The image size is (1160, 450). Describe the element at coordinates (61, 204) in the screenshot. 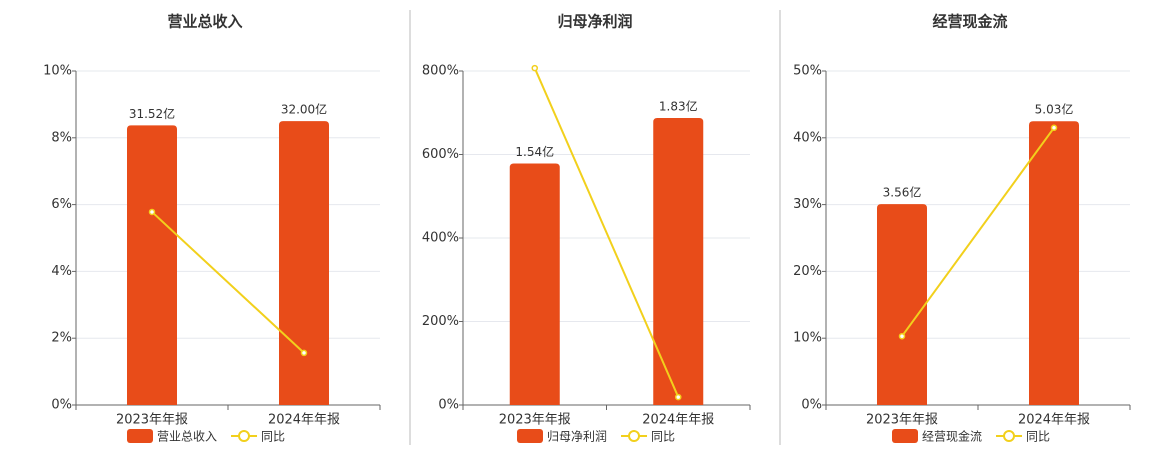

I see `y-tick-label: 6%` at that location.